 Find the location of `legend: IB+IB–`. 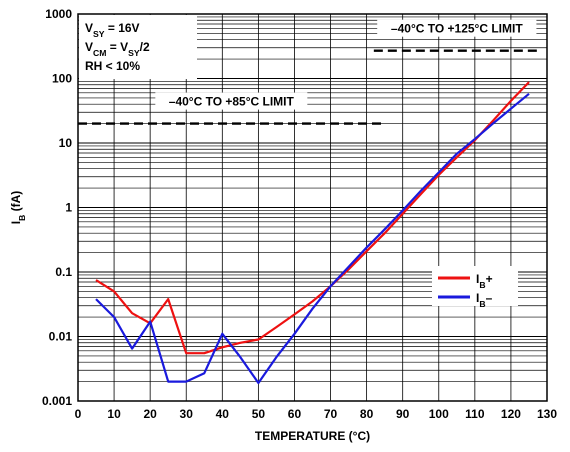

legend: IB+IB– is located at coordinates (475, 287).